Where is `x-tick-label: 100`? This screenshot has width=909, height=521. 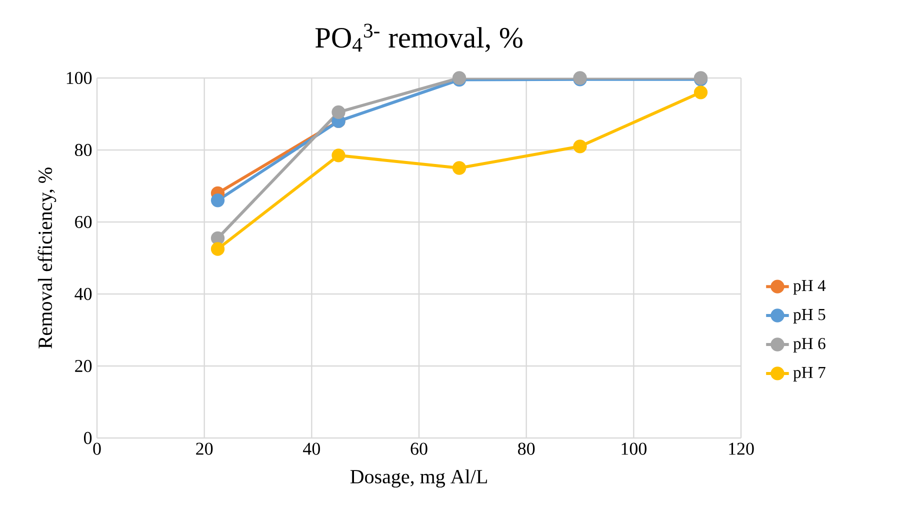 x-tick-label: 100 is located at coordinates (634, 448).